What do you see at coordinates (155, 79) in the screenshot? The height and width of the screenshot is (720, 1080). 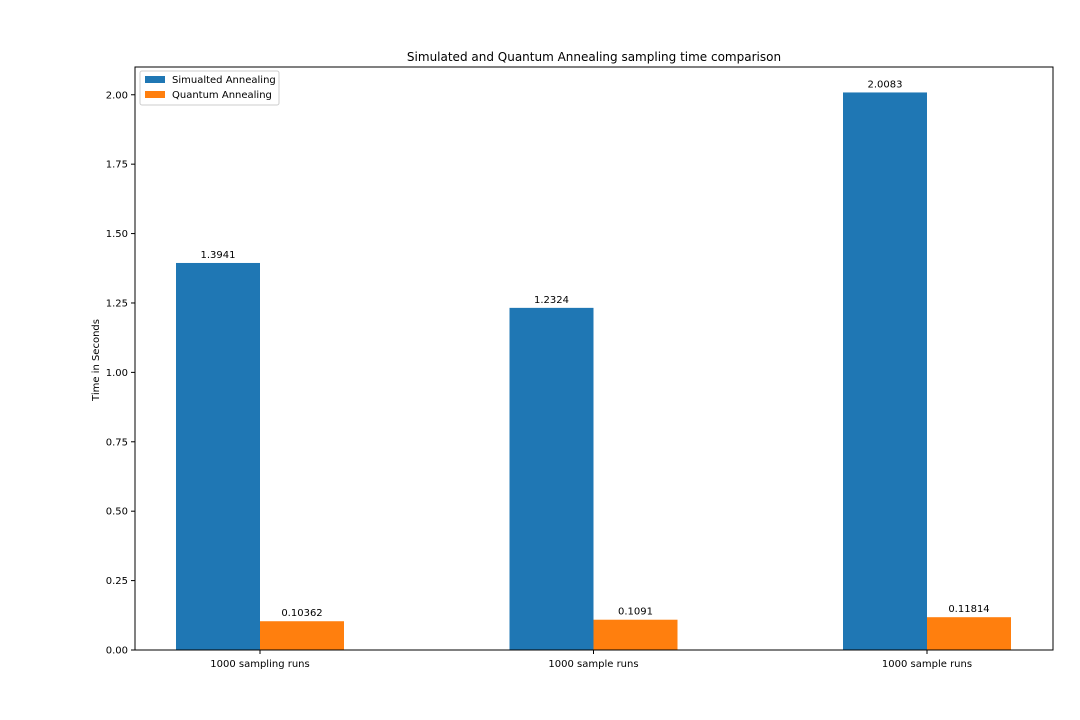 I see `legend-swatch-series0` at bounding box center [155, 79].